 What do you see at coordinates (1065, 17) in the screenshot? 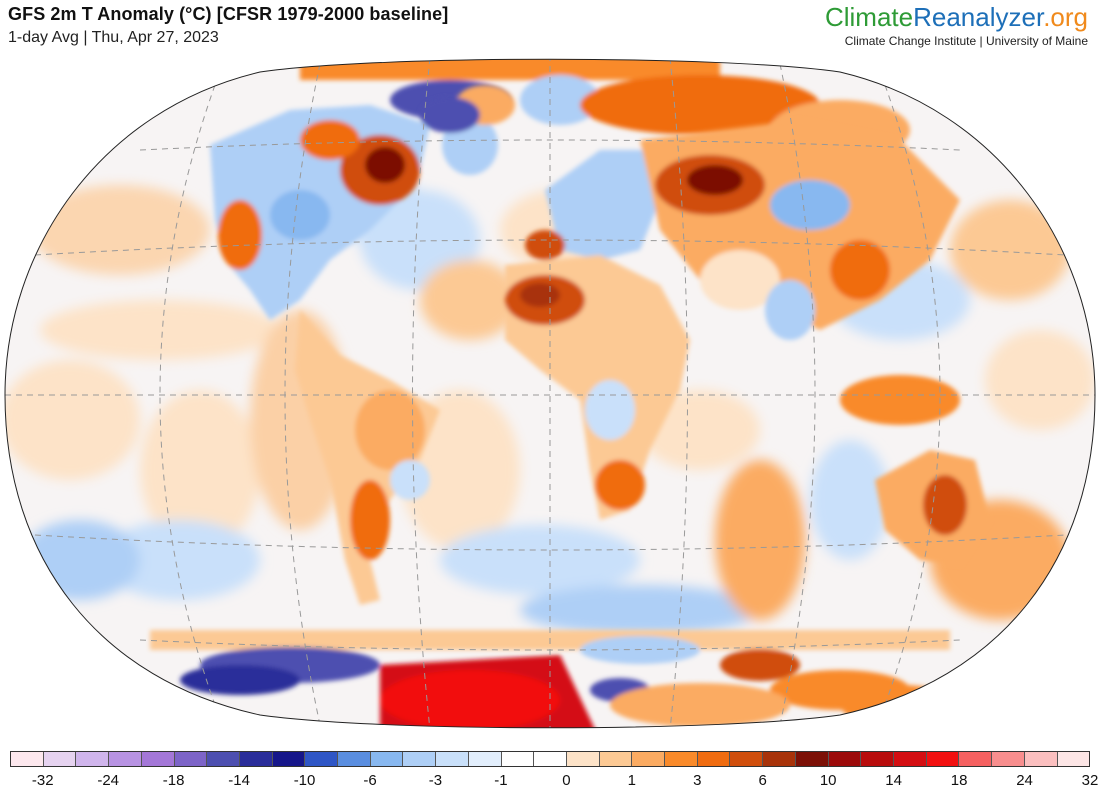
I see `brand-name-org: .org` at bounding box center [1065, 17].